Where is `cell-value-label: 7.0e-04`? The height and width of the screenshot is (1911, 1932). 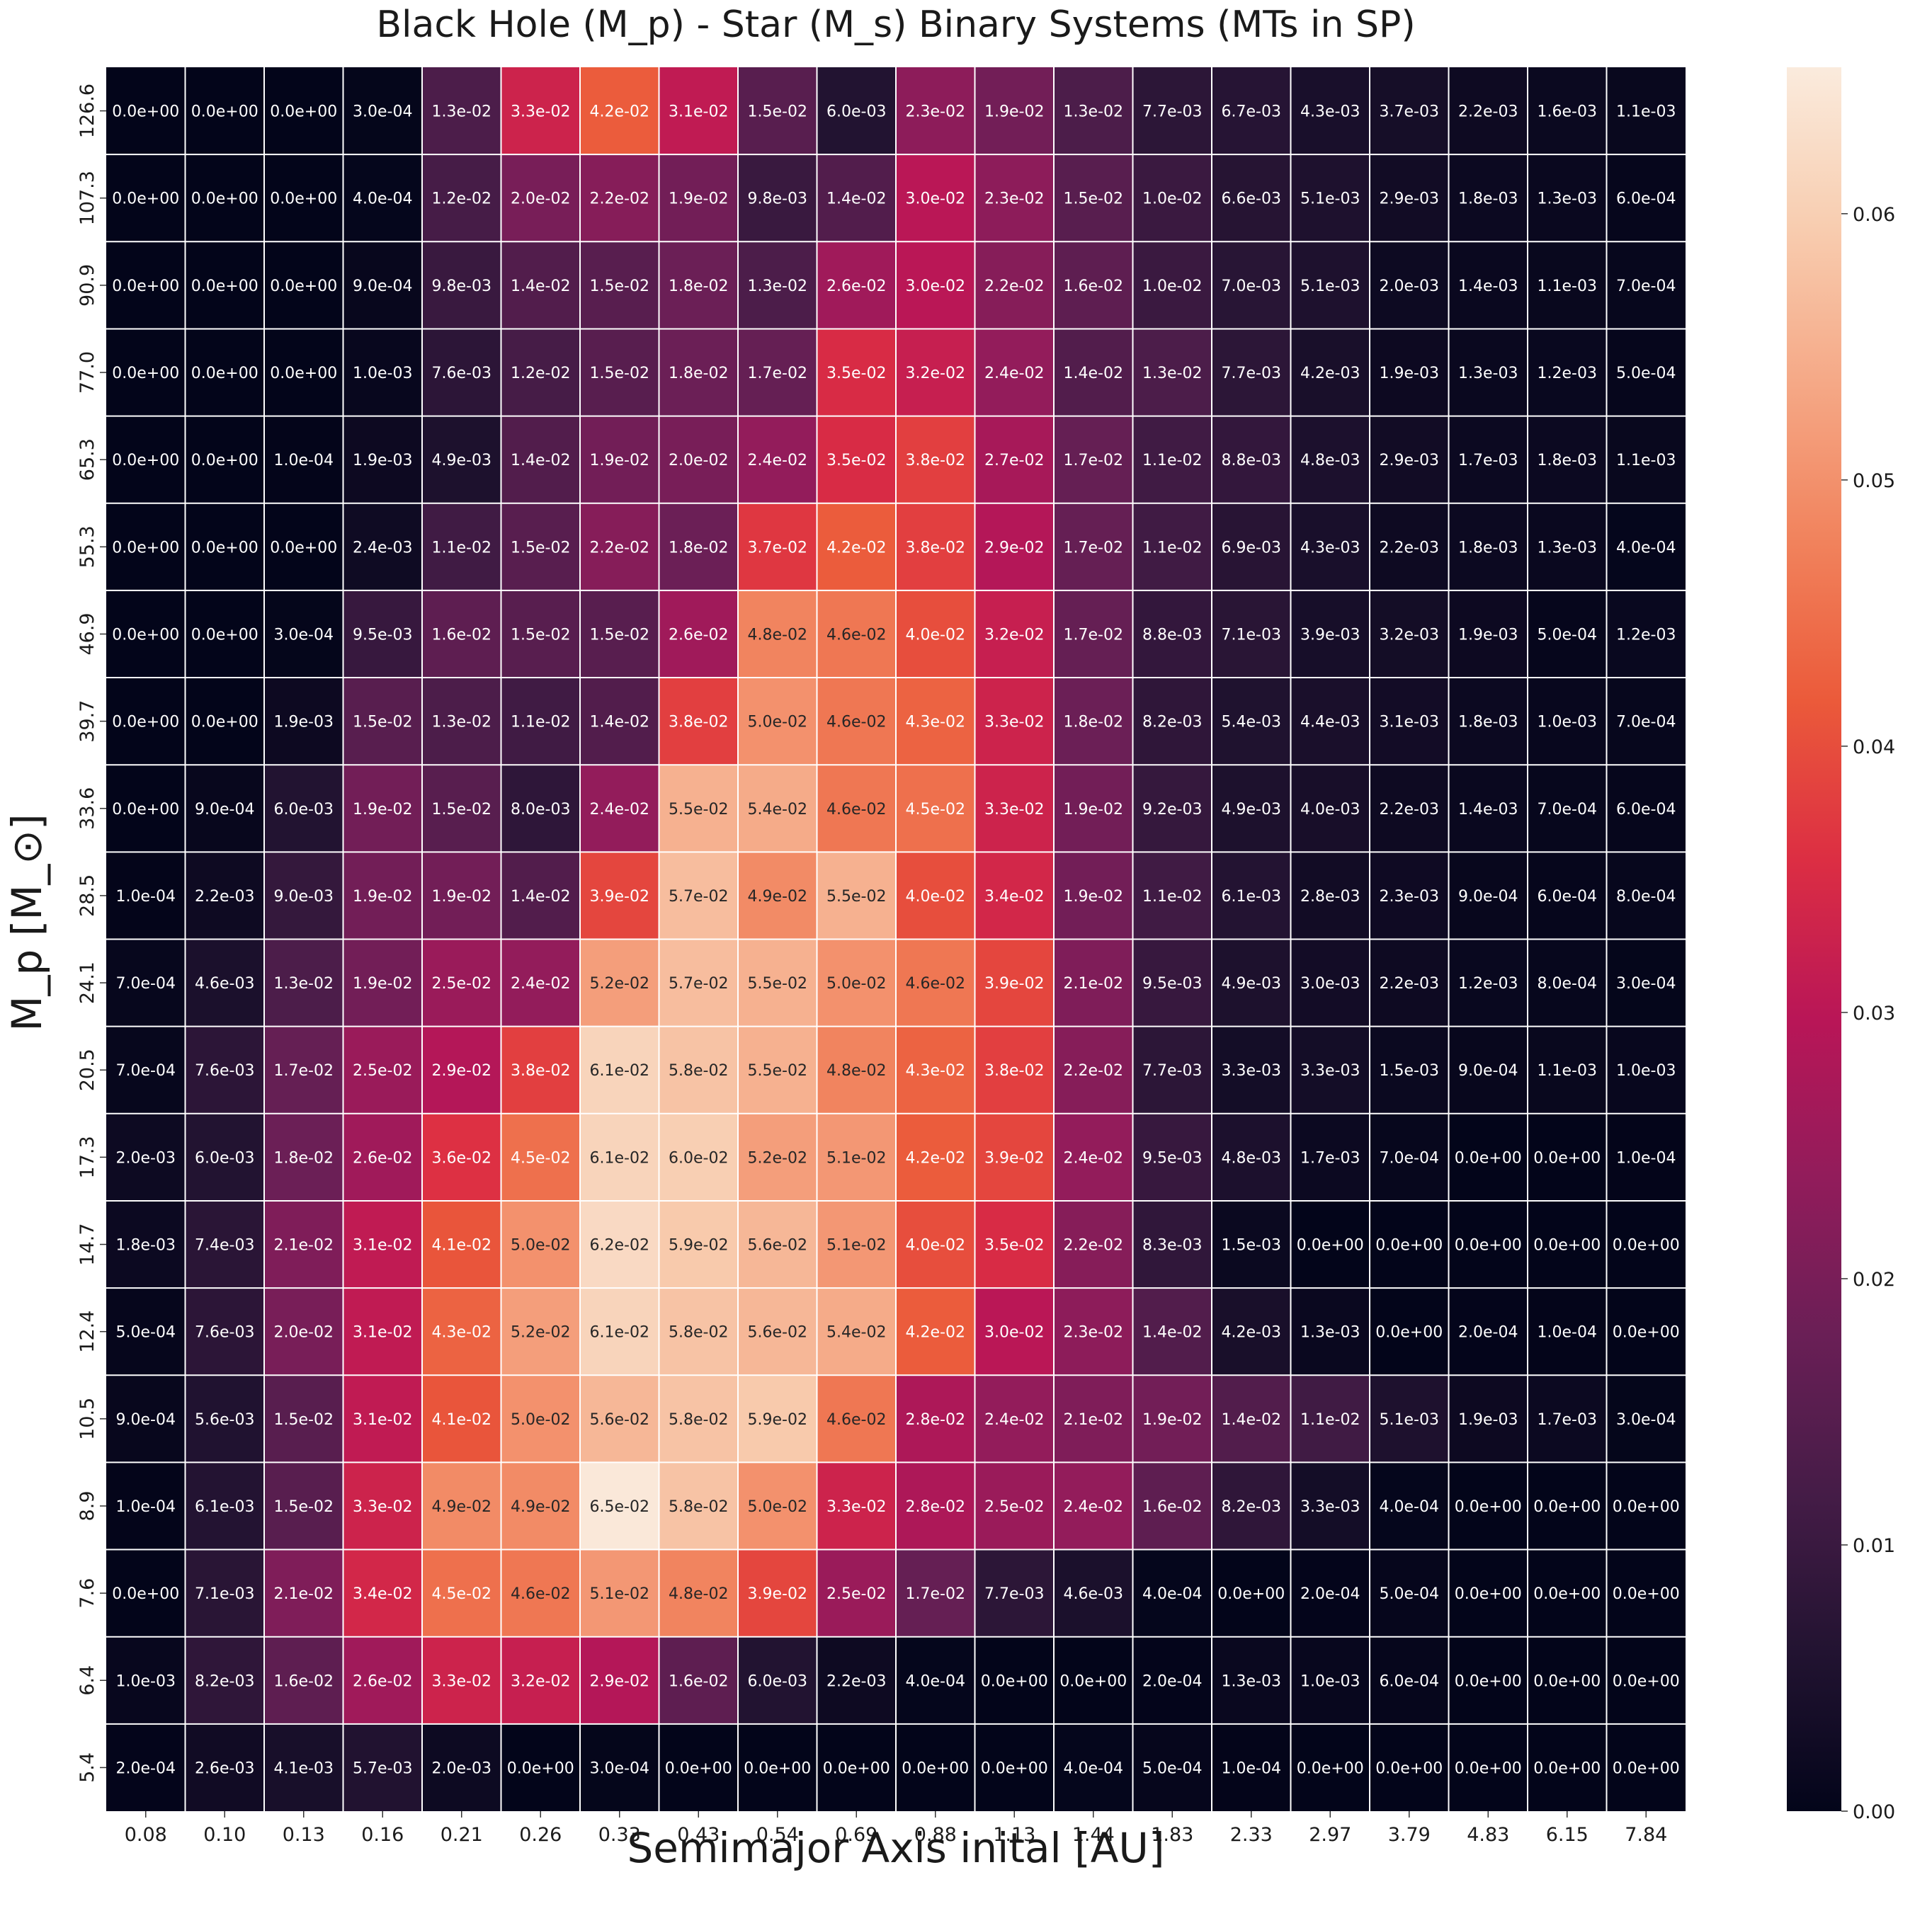
cell-value-label: 7.0e-04 is located at coordinates (146, 1071).